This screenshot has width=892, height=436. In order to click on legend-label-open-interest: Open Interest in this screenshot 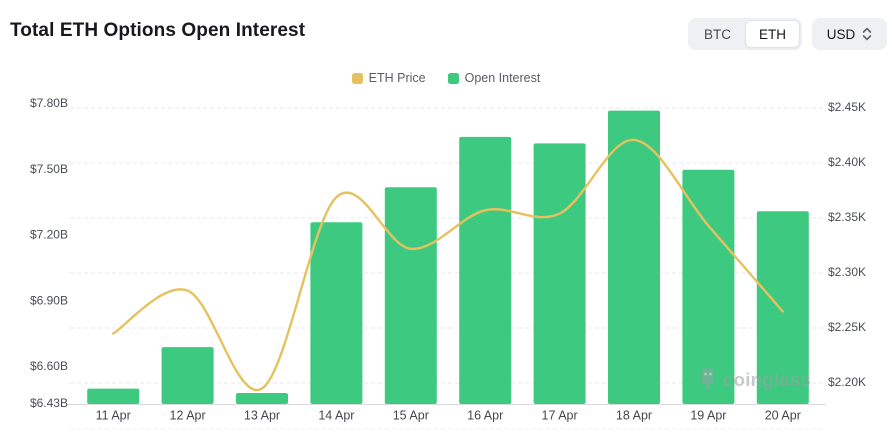, I will do `click(502, 78)`.